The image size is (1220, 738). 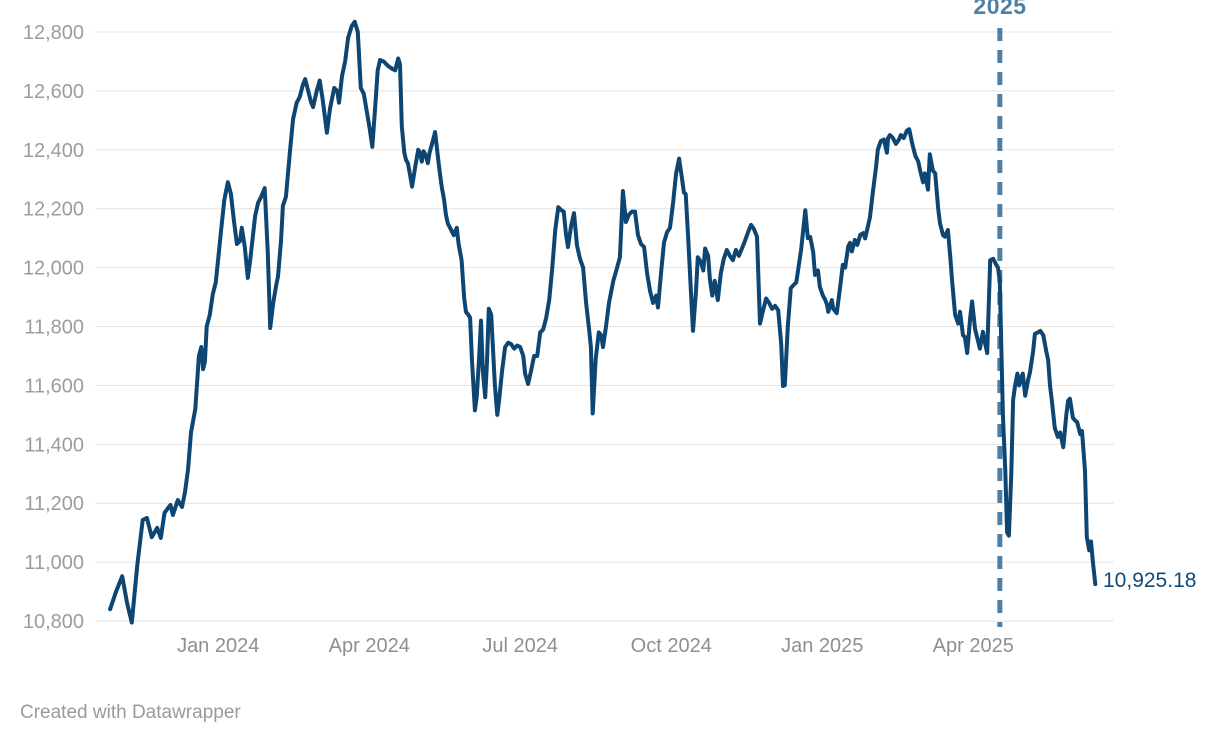 What do you see at coordinates (54, 504) in the screenshot?
I see `y-axis-tick-label: 11,200` at bounding box center [54, 504].